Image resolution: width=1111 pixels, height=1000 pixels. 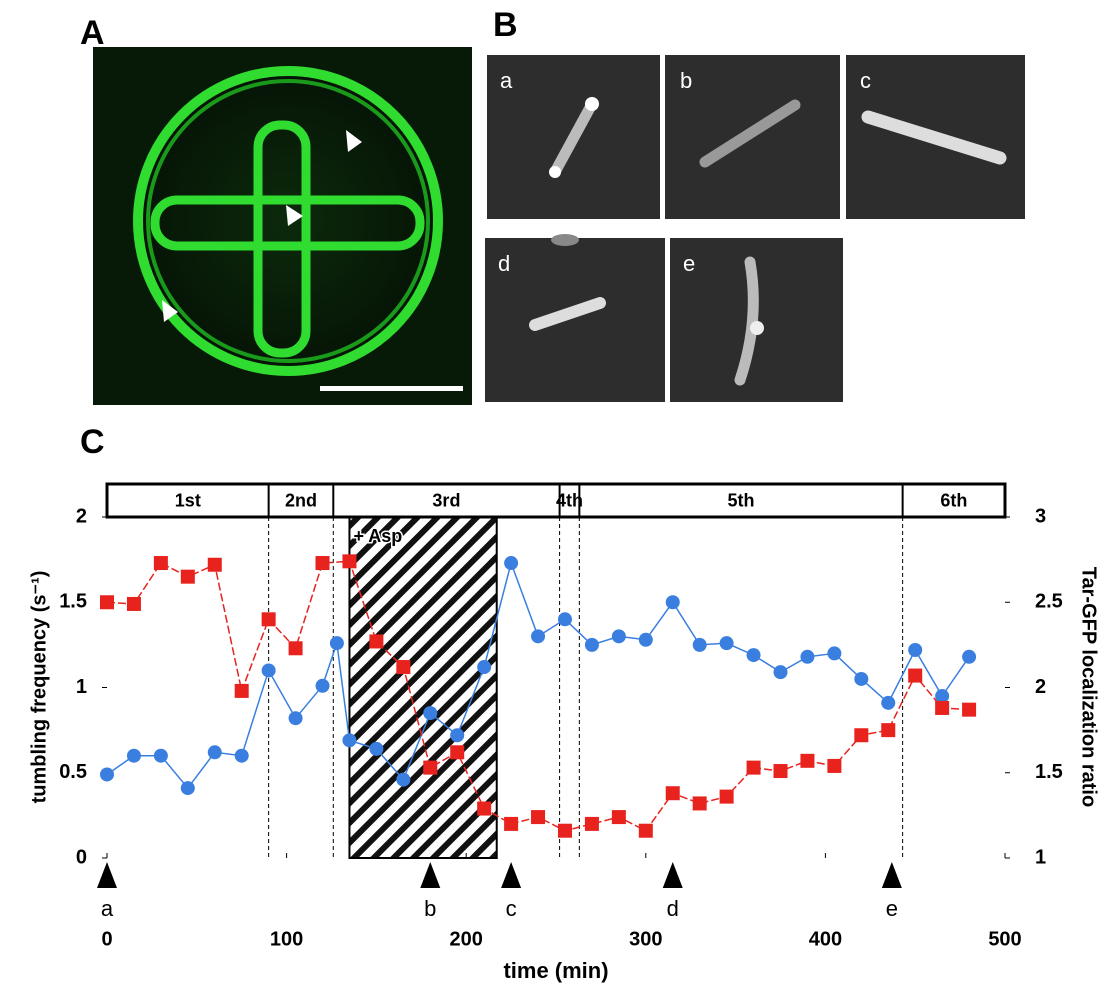 What do you see at coordinates (825, 939) in the screenshot?
I see `x-tick-label: 400` at bounding box center [825, 939].